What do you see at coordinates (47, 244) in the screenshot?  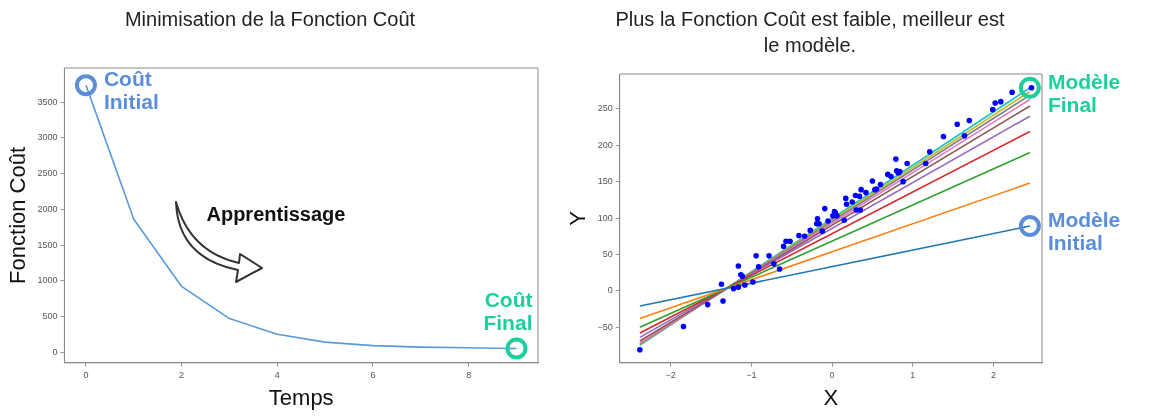 I see `y-tick-label: 1500` at bounding box center [47, 244].